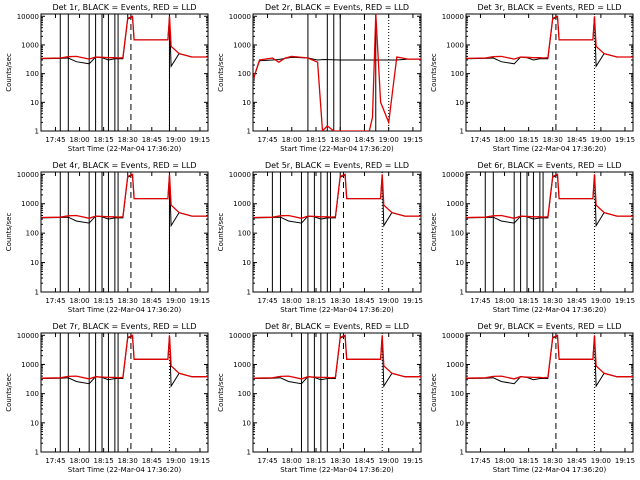 The image size is (640, 480). I want to click on panel-title: Det 7r, BLACK = Events, RED = LLD, so click(124, 326).